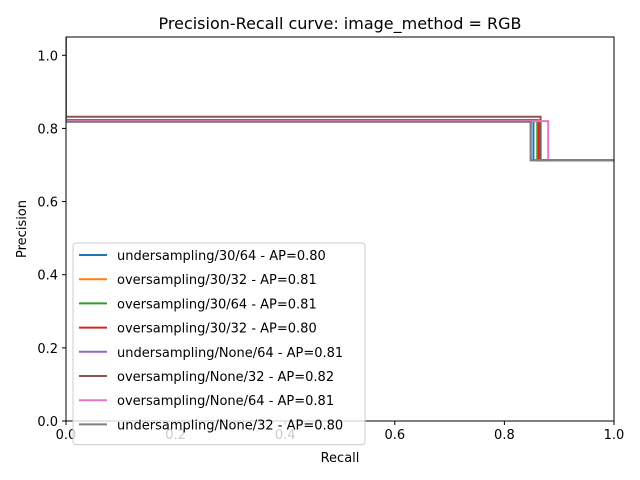 The height and width of the screenshot is (480, 640). What do you see at coordinates (47, 56) in the screenshot?
I see `y-tick-label: 1.0` at bounding box center [47, 56].